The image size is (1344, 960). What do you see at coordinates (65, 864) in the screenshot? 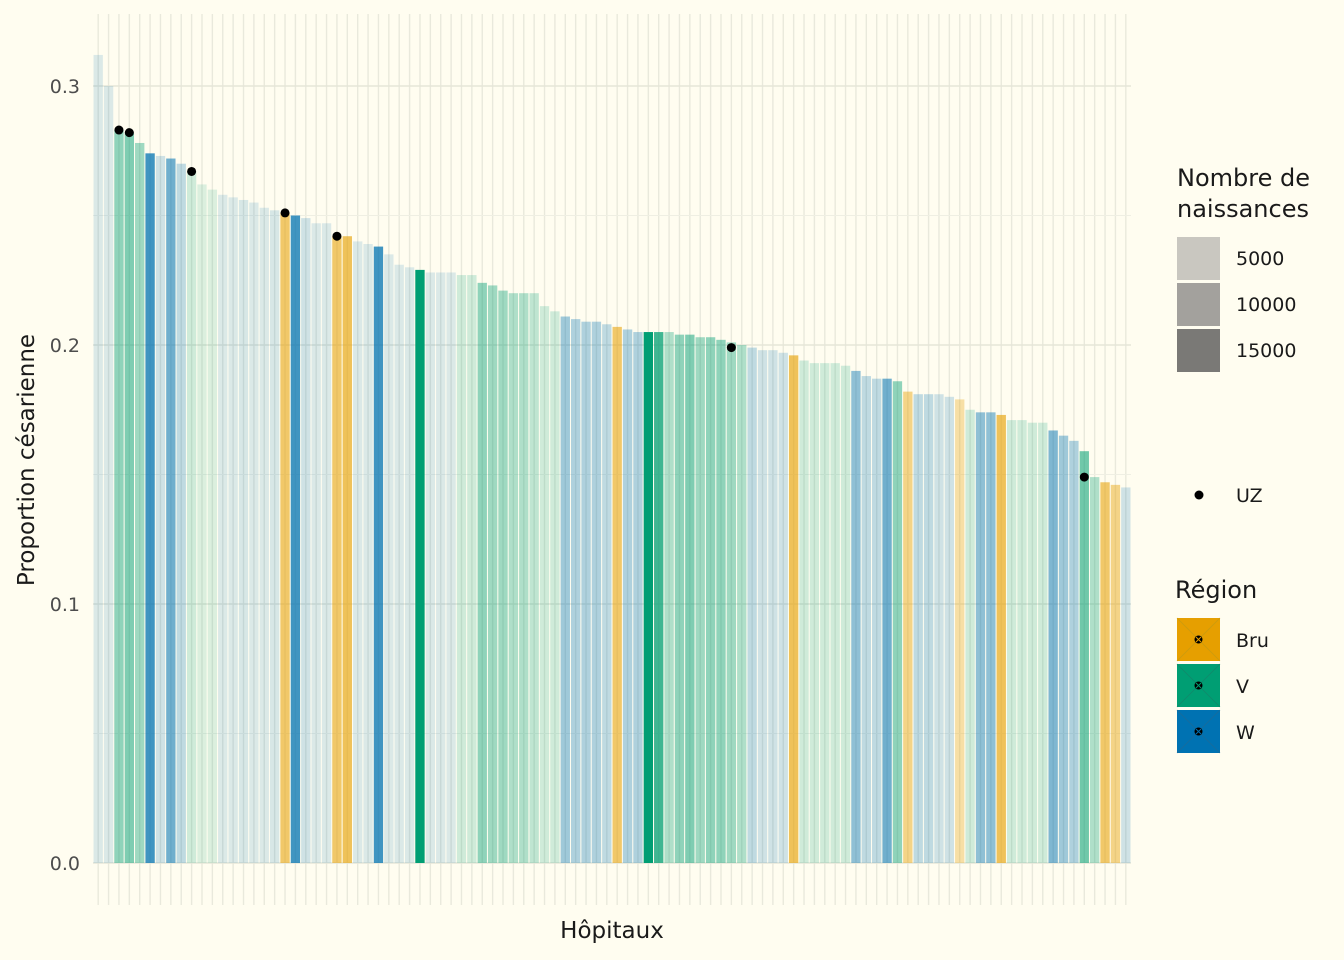
I see `y-tick-label: 0.0` at bounding box center [65, 864].